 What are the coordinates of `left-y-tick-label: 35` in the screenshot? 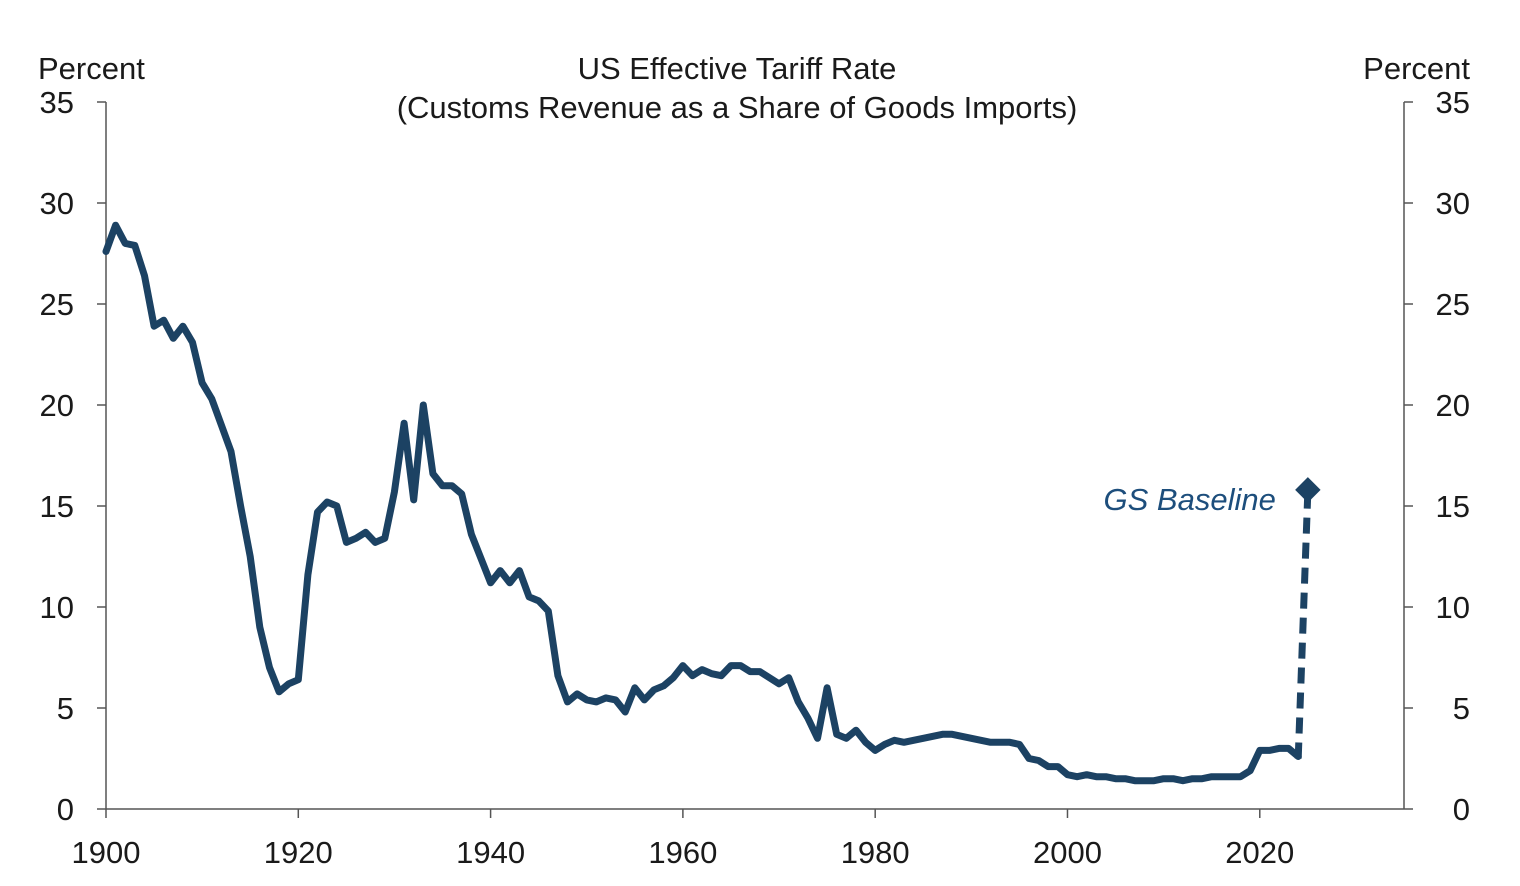 It's located at (57, 102).